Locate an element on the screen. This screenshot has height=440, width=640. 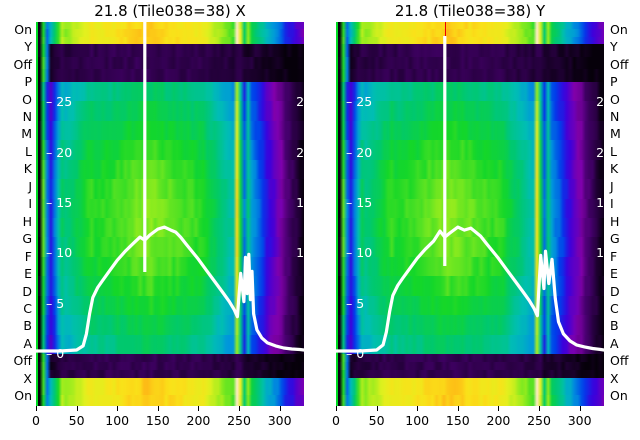
x-axis-left: 0 50 100 150 200 250 300 is located at coordinates (168, 423).